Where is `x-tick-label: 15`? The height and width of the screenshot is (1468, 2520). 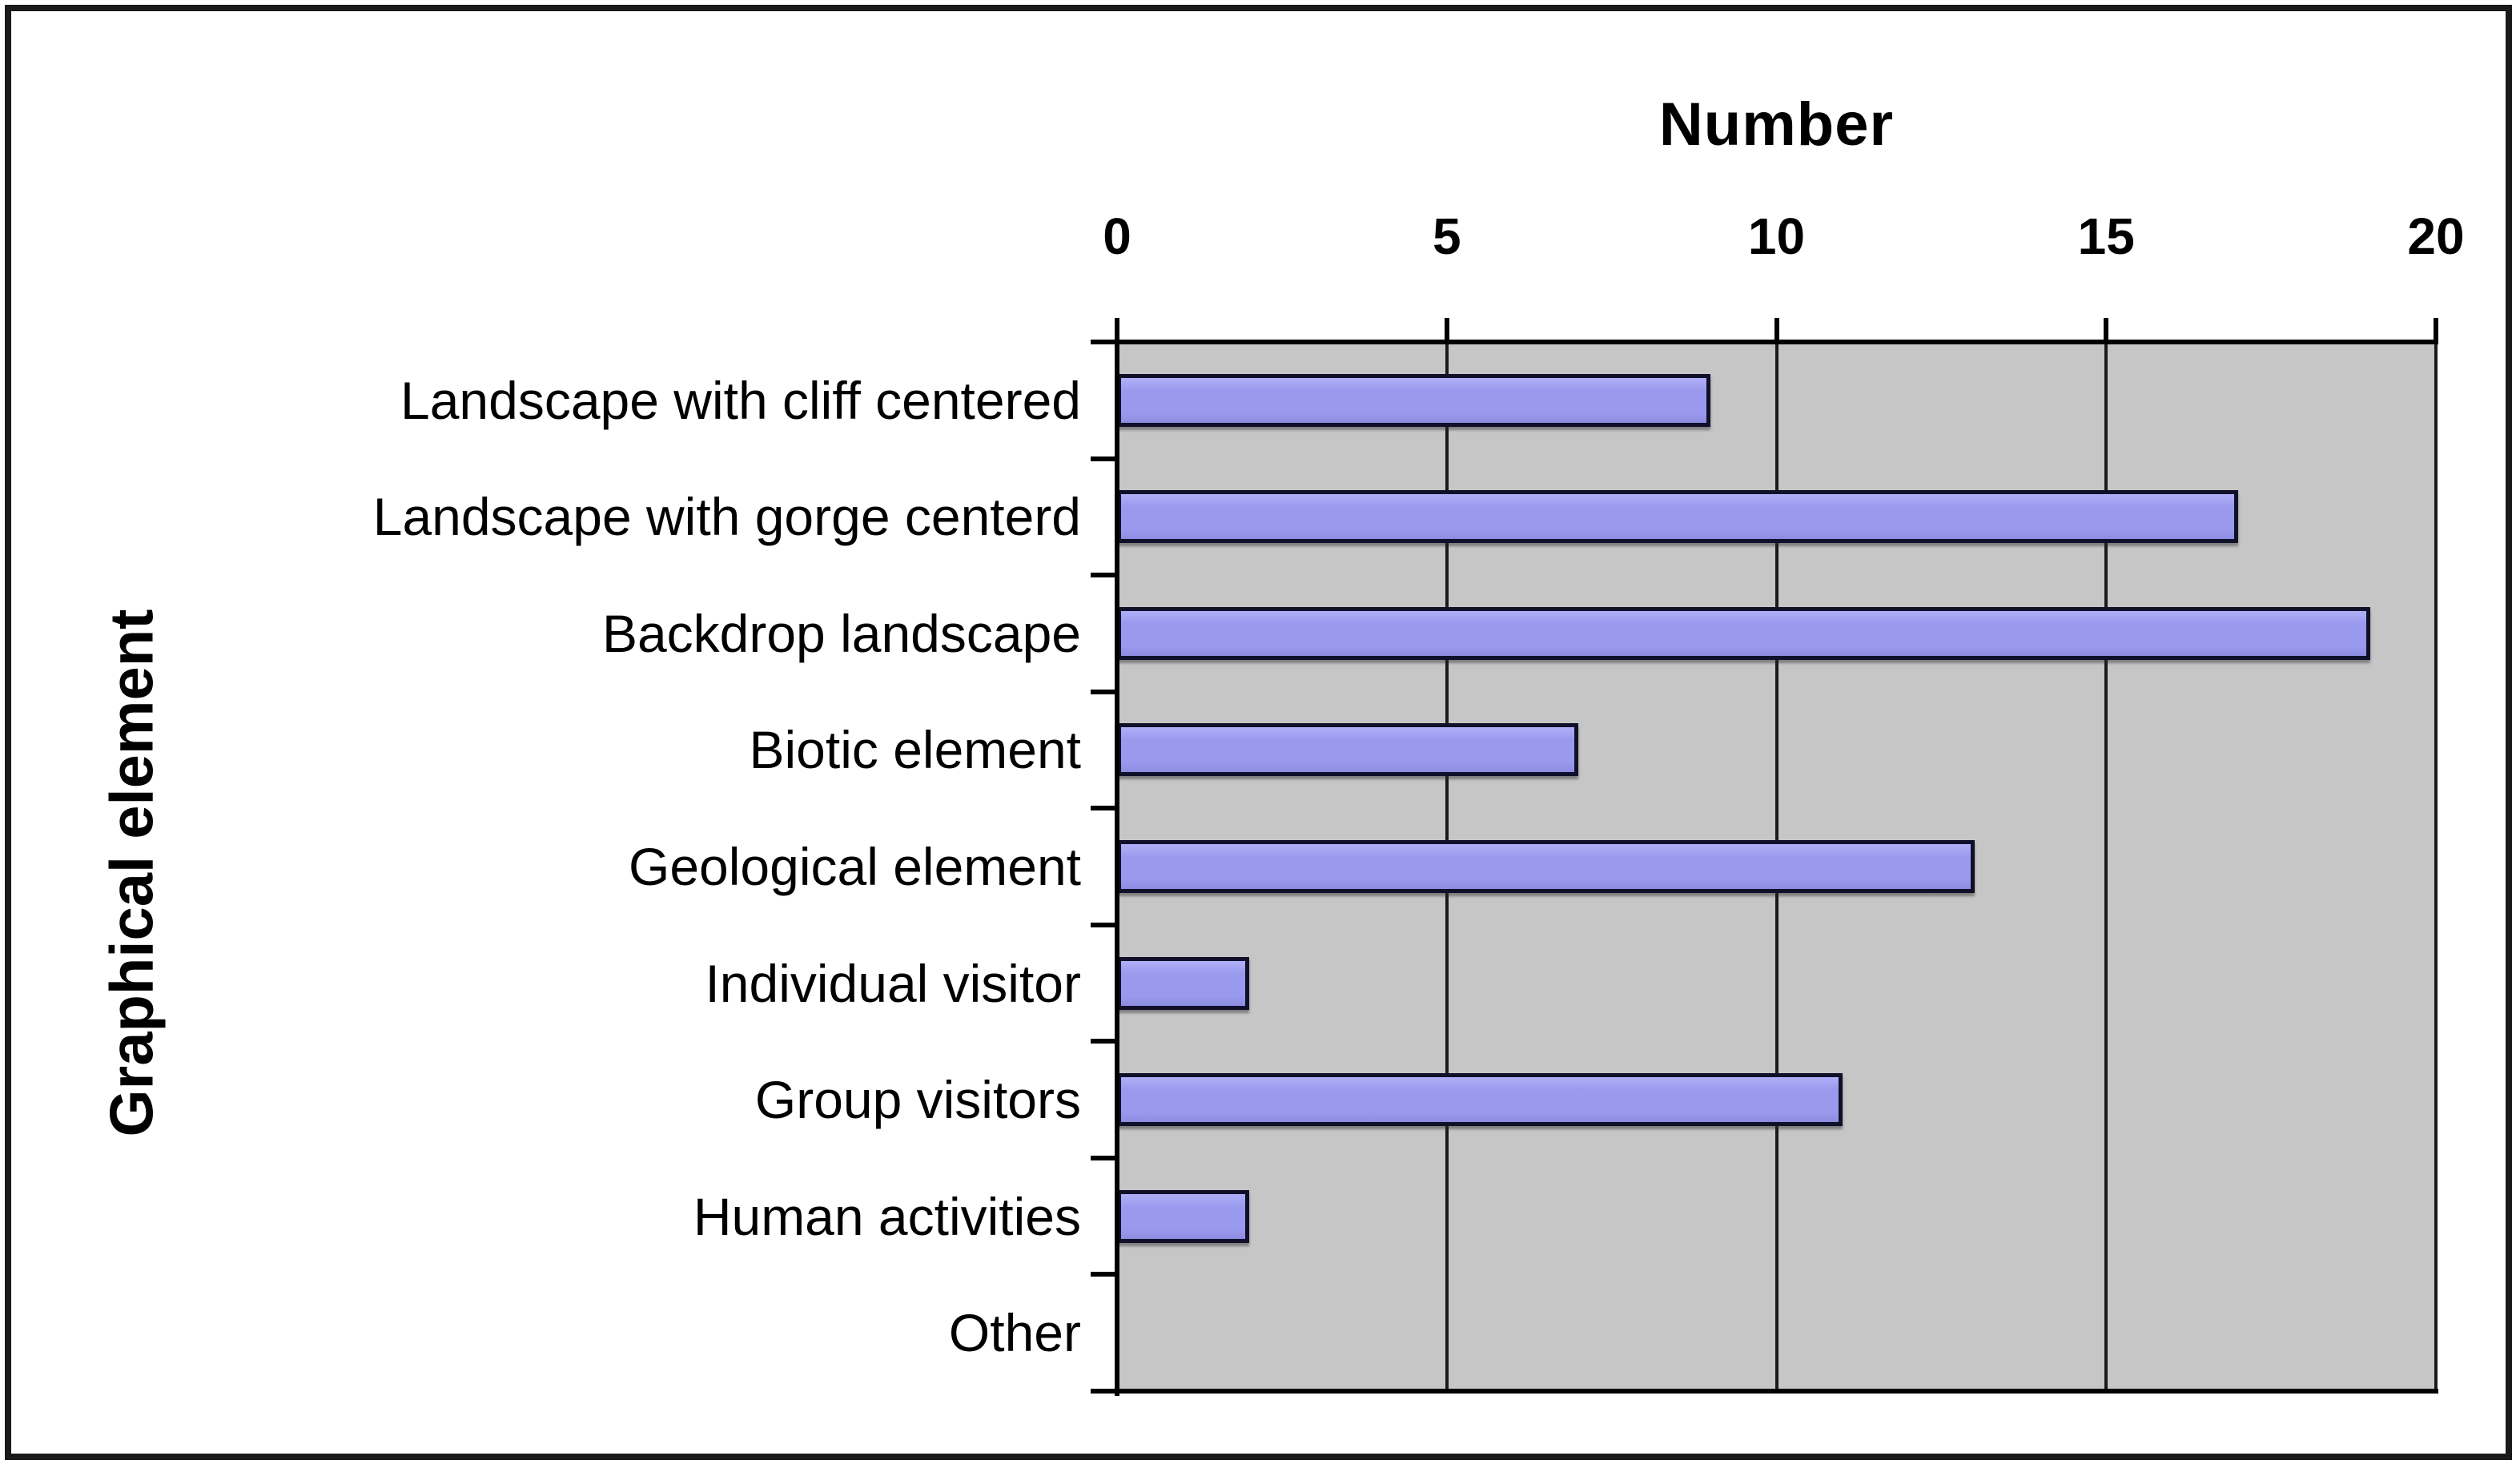 x-tick-label: 15 is located at coordinates (2106, 236).